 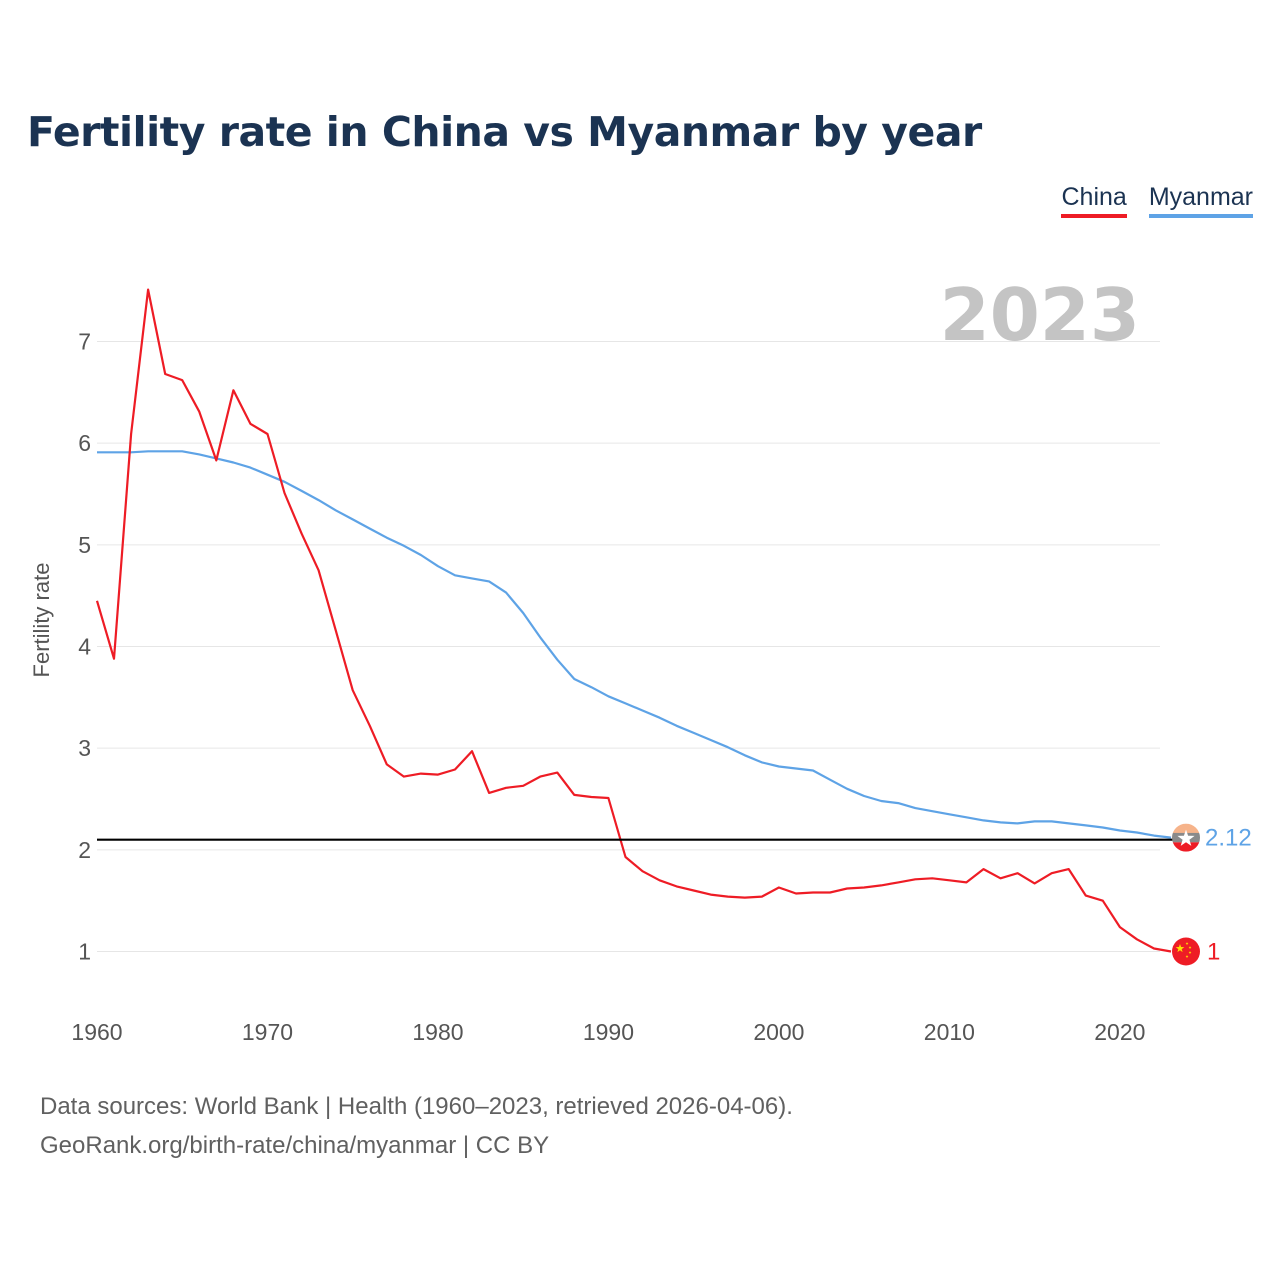 What do you see at coordinates (778, 1032) in the screenshot?
I see `x-tick-label: 2000` at bounding box center [778, 1032].